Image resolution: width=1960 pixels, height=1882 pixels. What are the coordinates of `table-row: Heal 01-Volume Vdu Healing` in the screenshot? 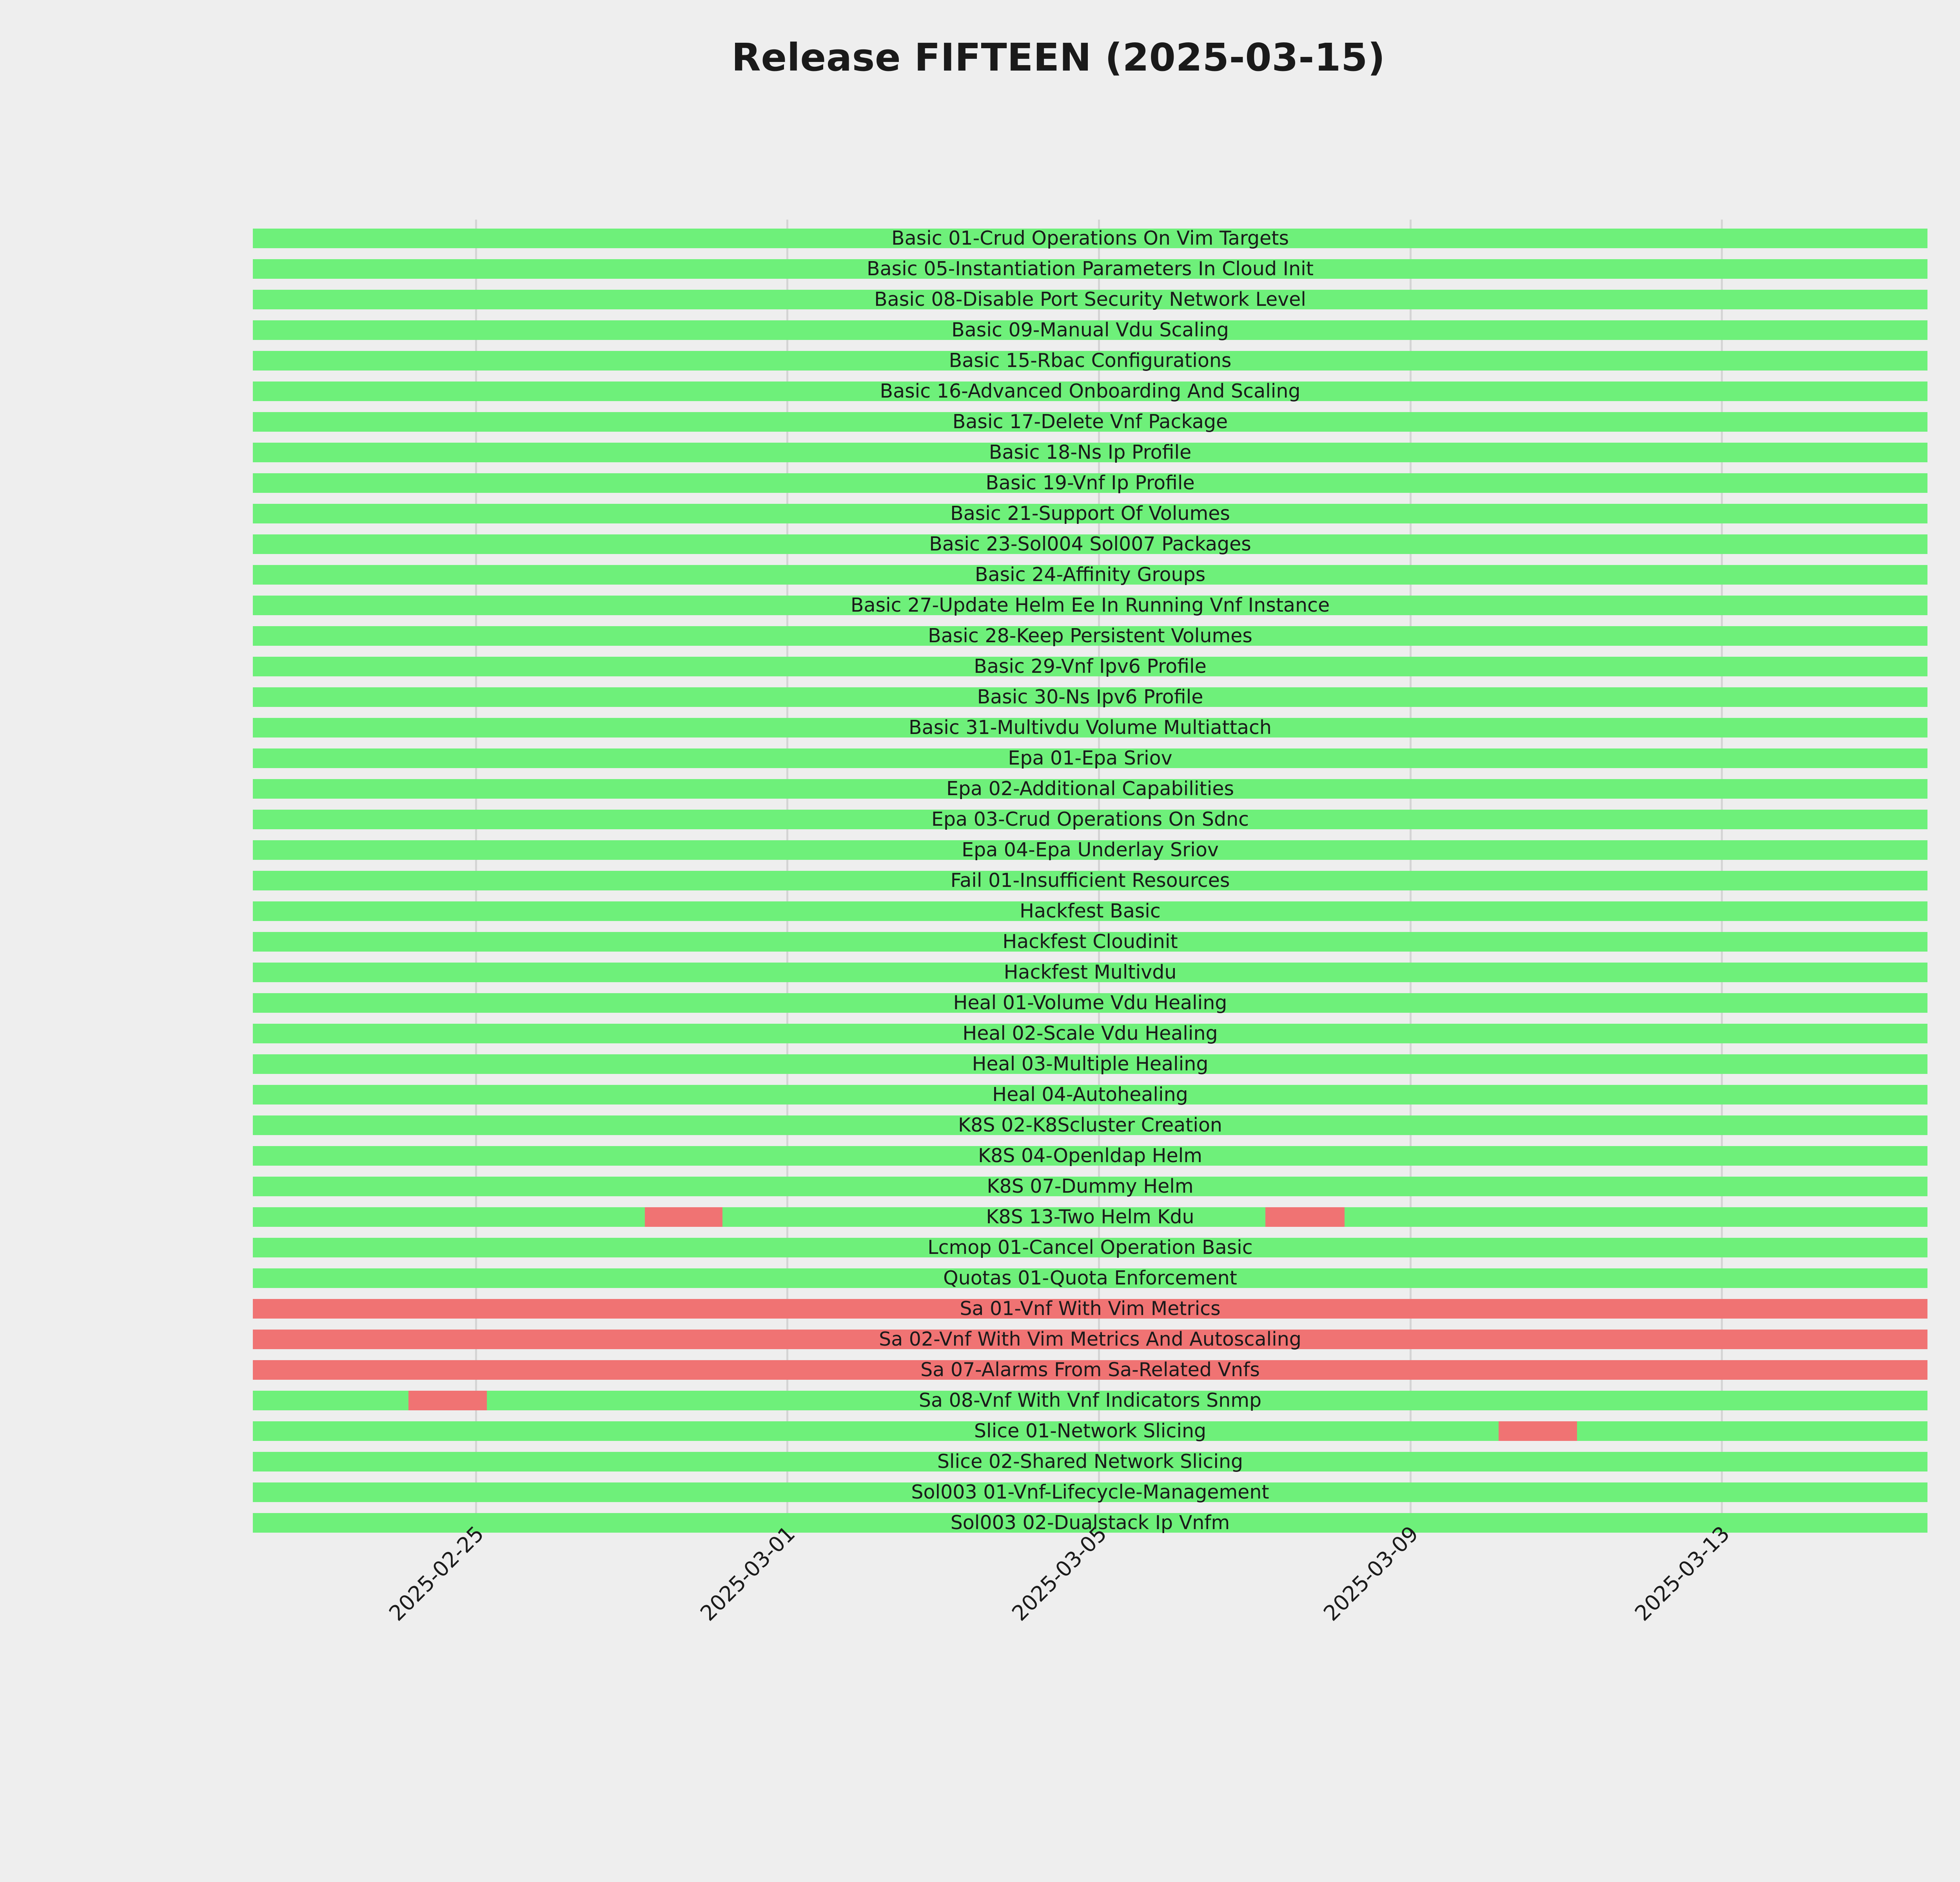 It's located at (1090, 1003).